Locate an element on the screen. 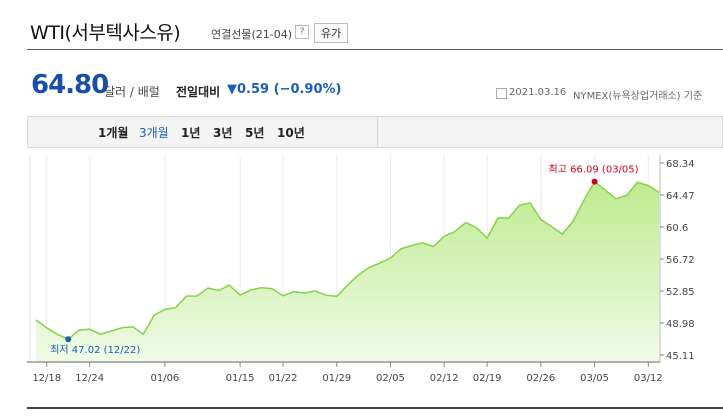 The image size is (723, 416). x-tick-label: 01/22 is located at coordinates (283, 378).